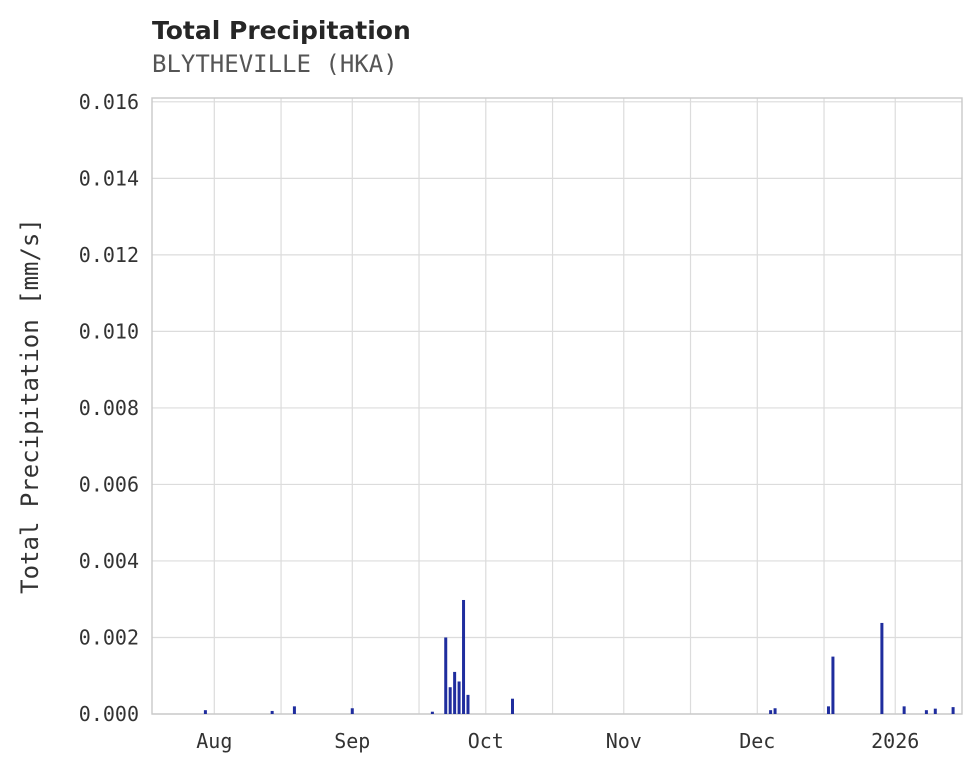 The width and height of the screenshot is (980, 780). What do you see at coordinates (109, 102) in the screenshot?
I see `y-tick-label: 0.016` at bounding box center [109, 102].